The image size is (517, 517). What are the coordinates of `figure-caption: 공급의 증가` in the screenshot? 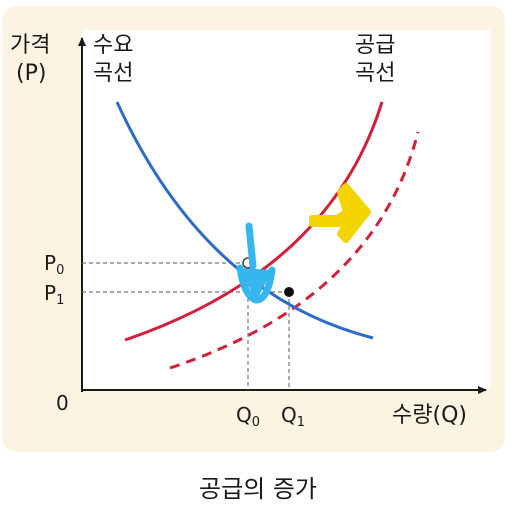 It's located at (258, 489).